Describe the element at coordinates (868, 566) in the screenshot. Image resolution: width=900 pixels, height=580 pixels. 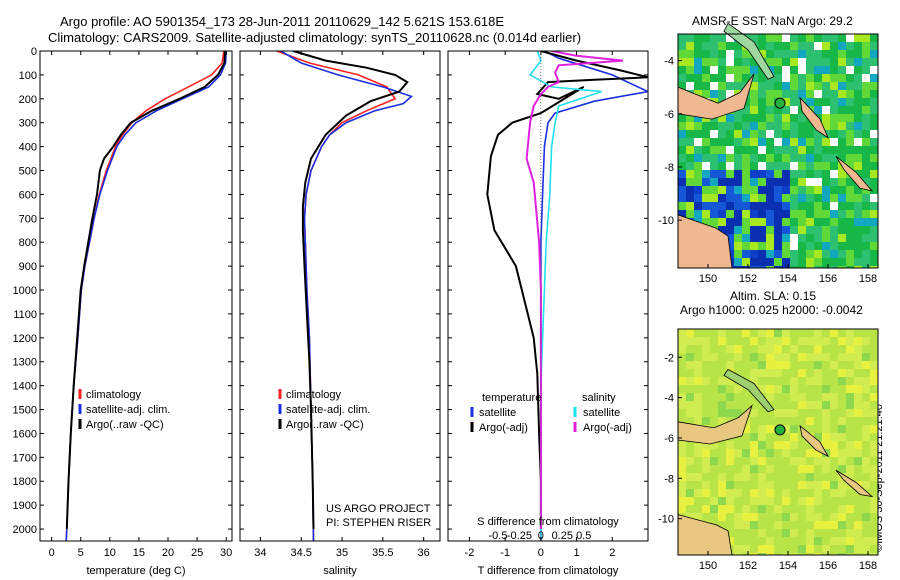
I see `sla-map-x-tick-label: 158` at that location.